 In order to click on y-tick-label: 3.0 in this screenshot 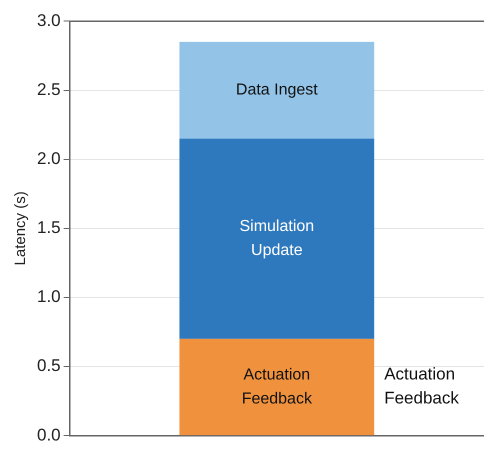, I will do `click(48, 20)`.